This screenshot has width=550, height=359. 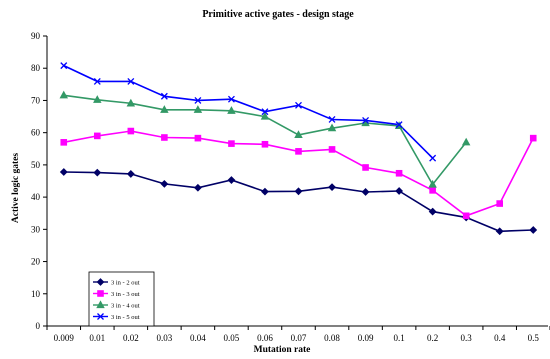 What do you see at coordinates (100, 282) in the screenshot?
I see `legend-marker-3-in-2-out` at bounding box center [100, 282].